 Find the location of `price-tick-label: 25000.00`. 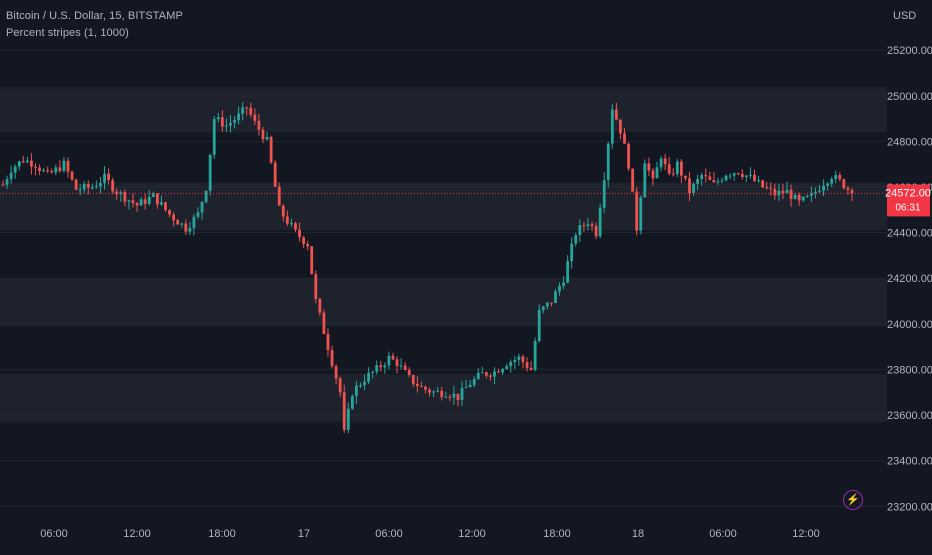

price-tick-label: 25000.00 is located at coordinates (909, 97).